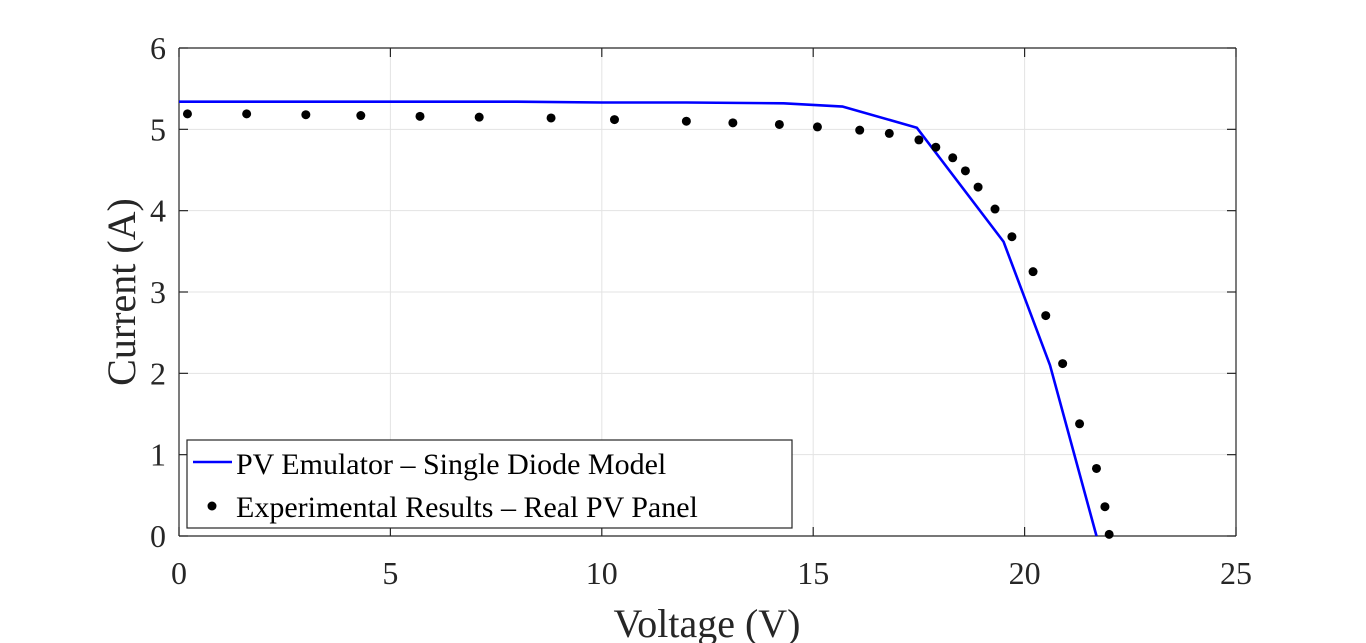 The image size is (1366, 643). I want to click on x-tick-label: 10, so click(602, 573).